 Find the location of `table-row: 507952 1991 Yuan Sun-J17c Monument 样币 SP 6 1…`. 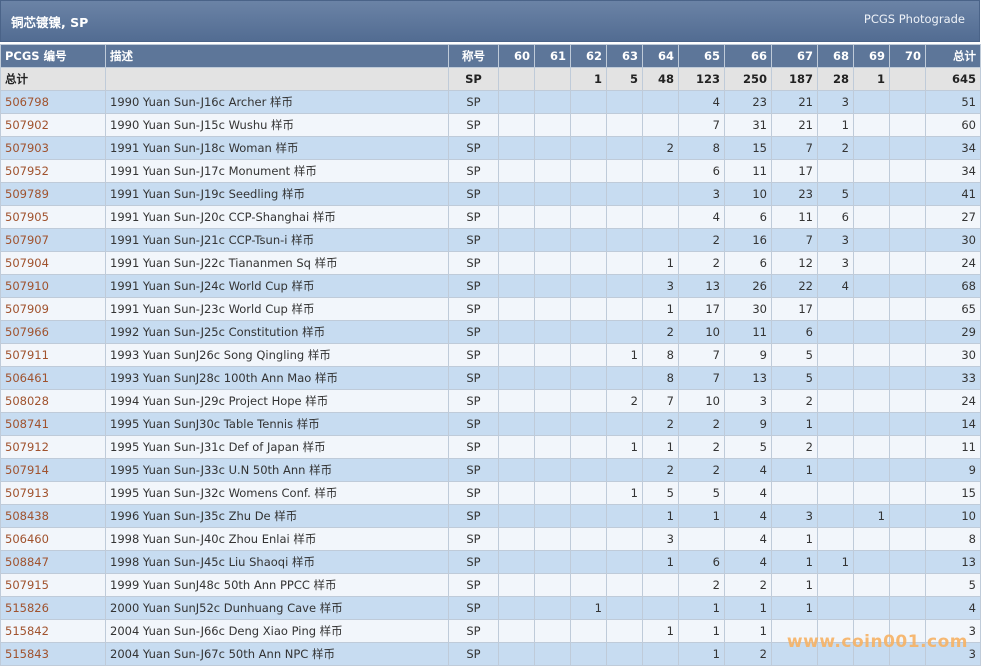

table-row: 507952 1991 Yuan Sun-J17c Monument 样币 SP 6 1… is located at coordinates (490, 171).